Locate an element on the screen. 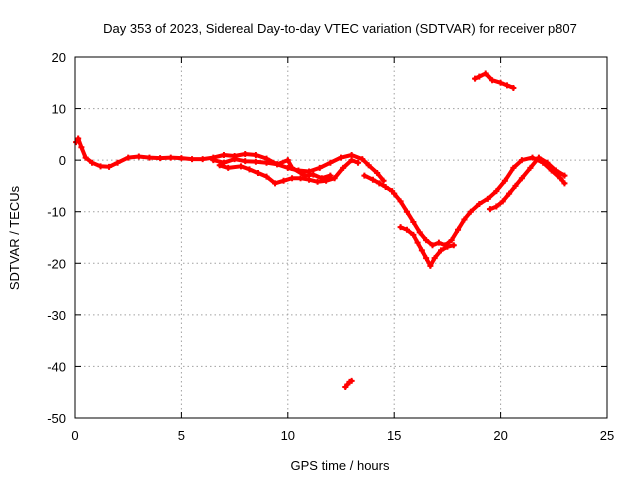 The height and width of the screenshot is (480, 640). series-main-trace-d is located at coordinates (378, 183).